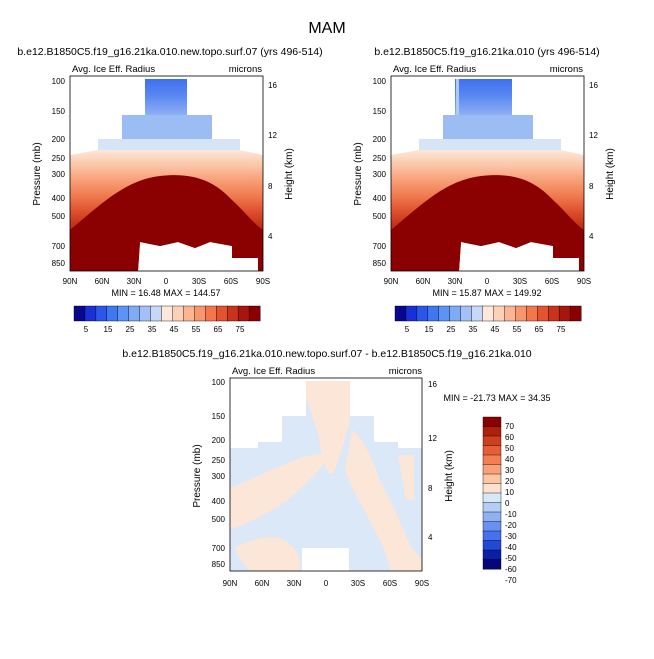  Describe the element at coordinates (113, 69) in the screenshot. I see `variable-label: Avg. Ice Eff. Radius` at that location.